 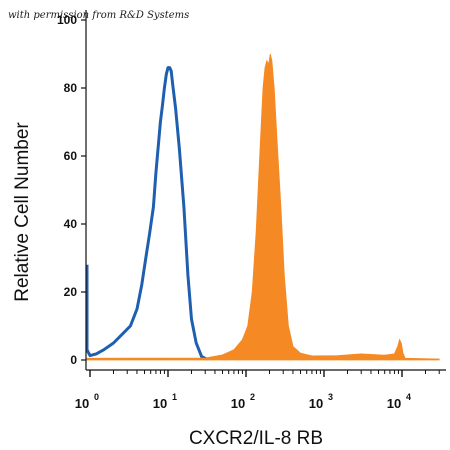 I want to click on y-tick-label-100: 100, so click(x=67, y=20).